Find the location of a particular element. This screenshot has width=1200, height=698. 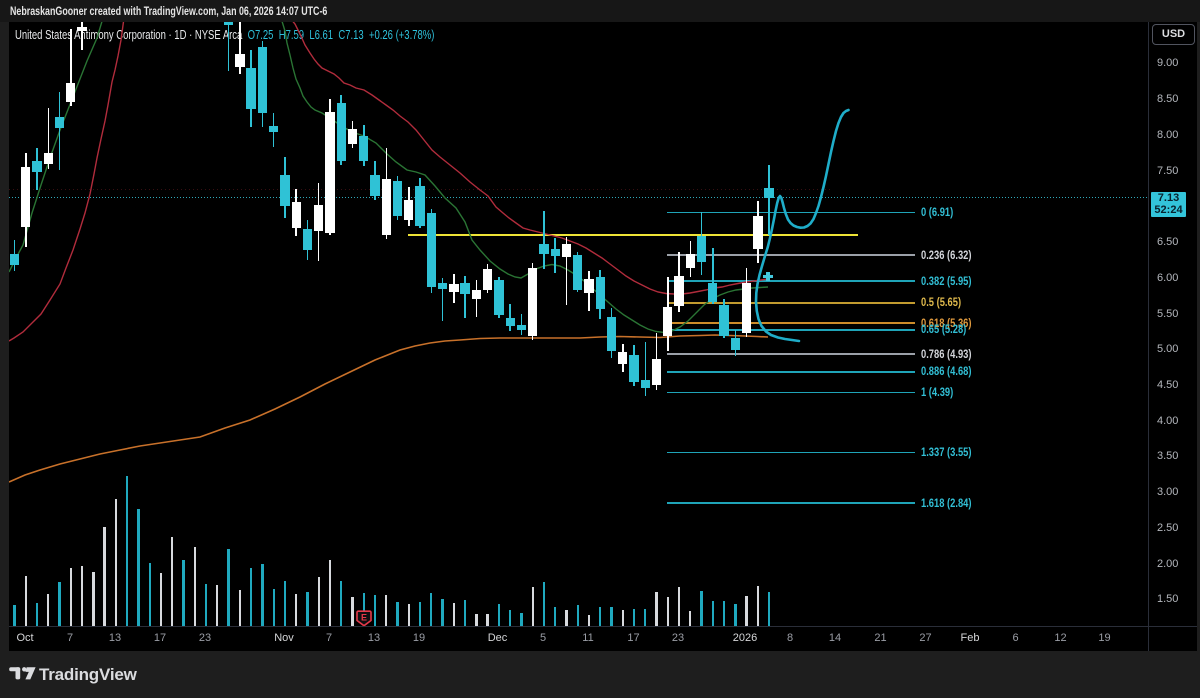

svg-text: E is located at coordinates (363, 617).